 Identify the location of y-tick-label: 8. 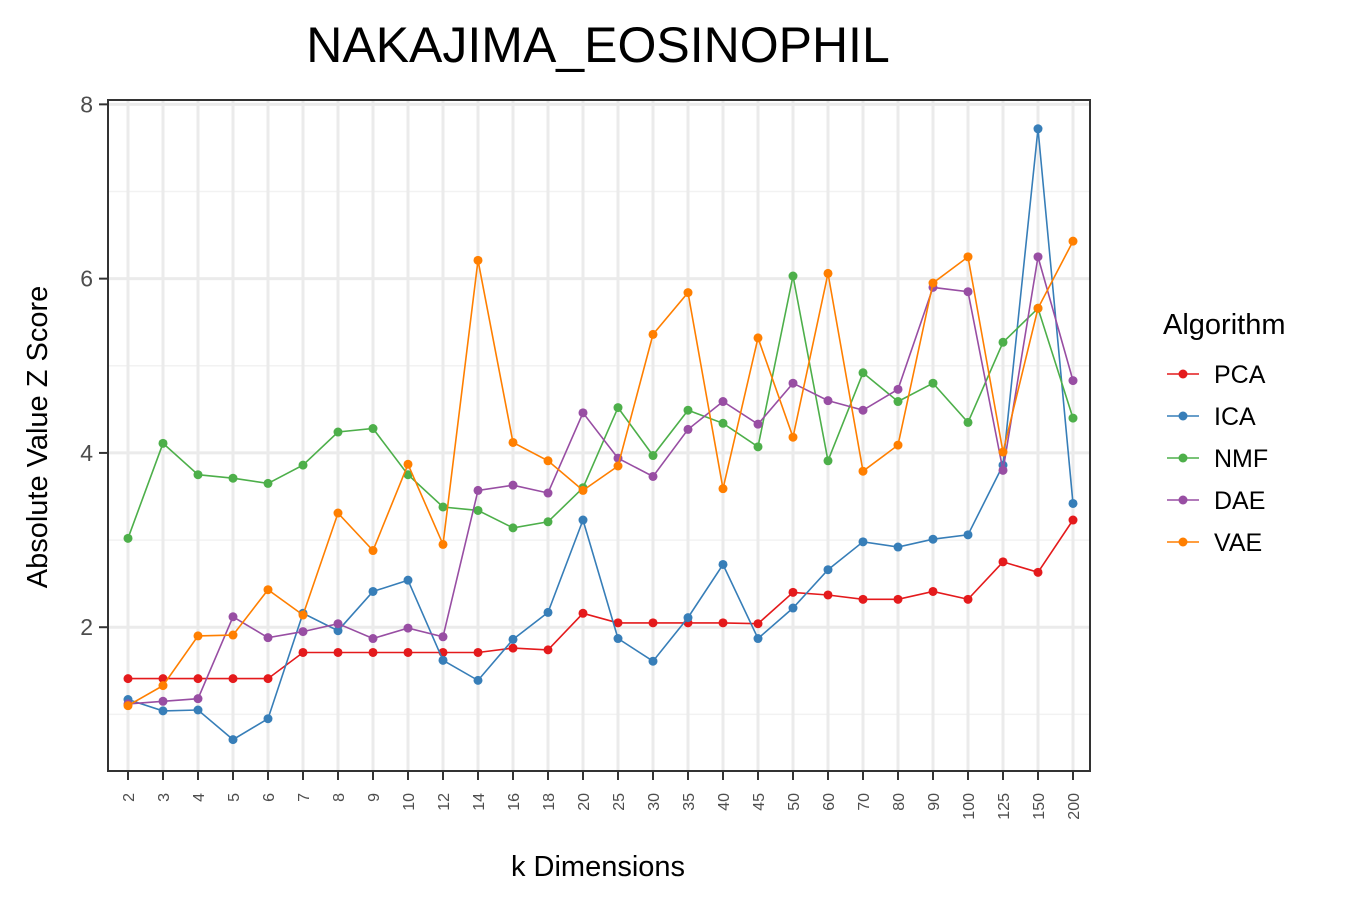
(86, 104).